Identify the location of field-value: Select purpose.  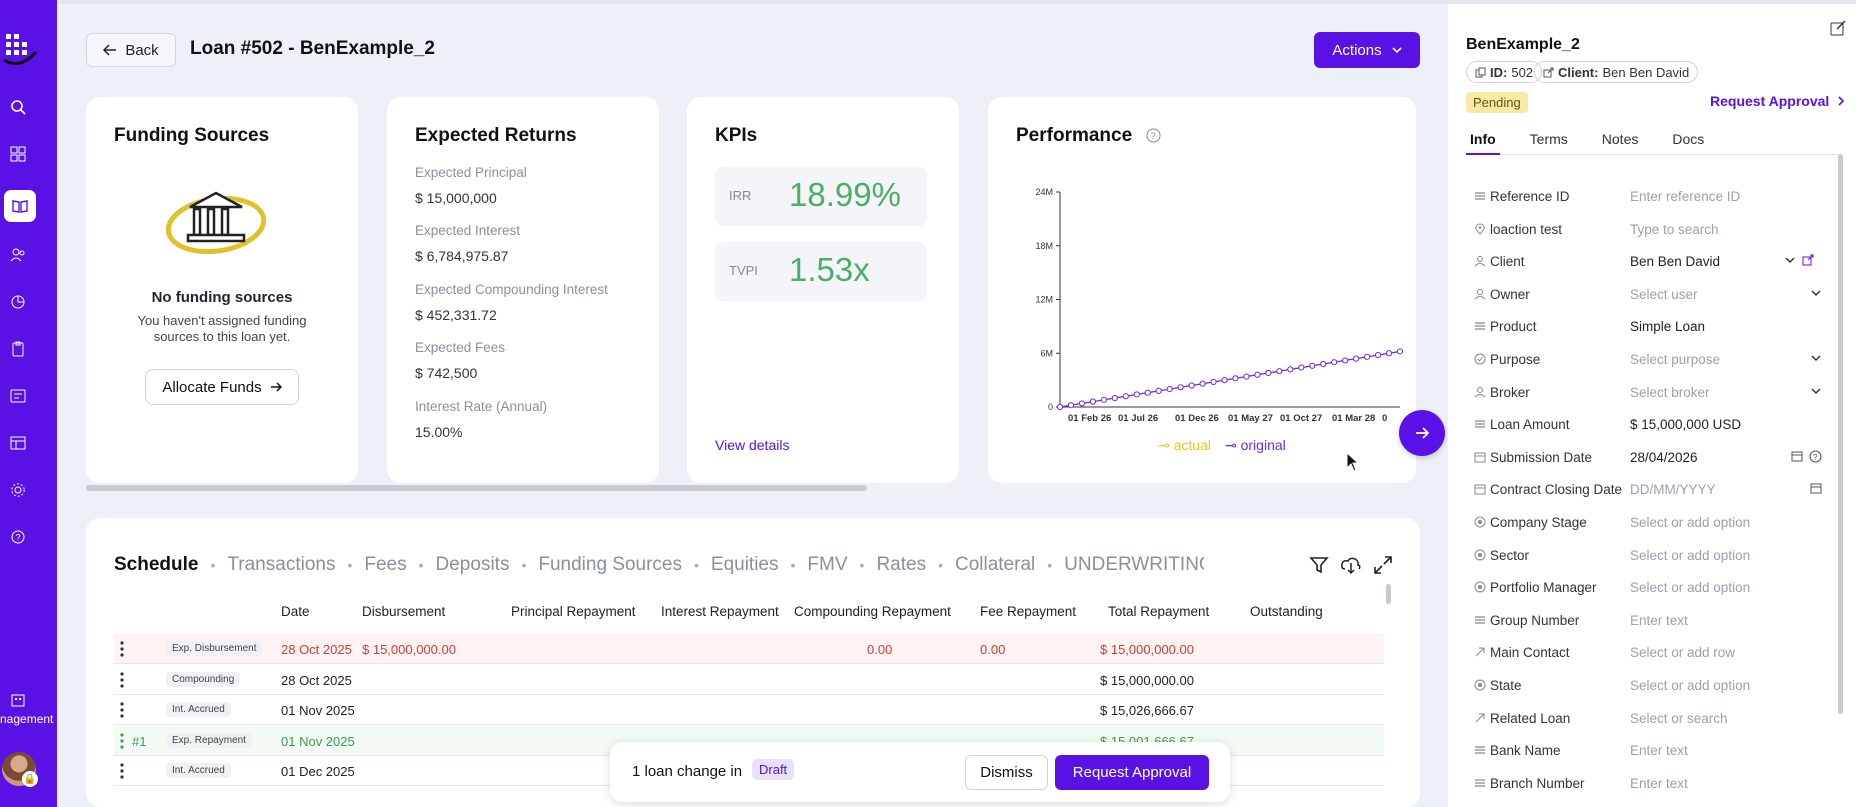
(1675, 359).